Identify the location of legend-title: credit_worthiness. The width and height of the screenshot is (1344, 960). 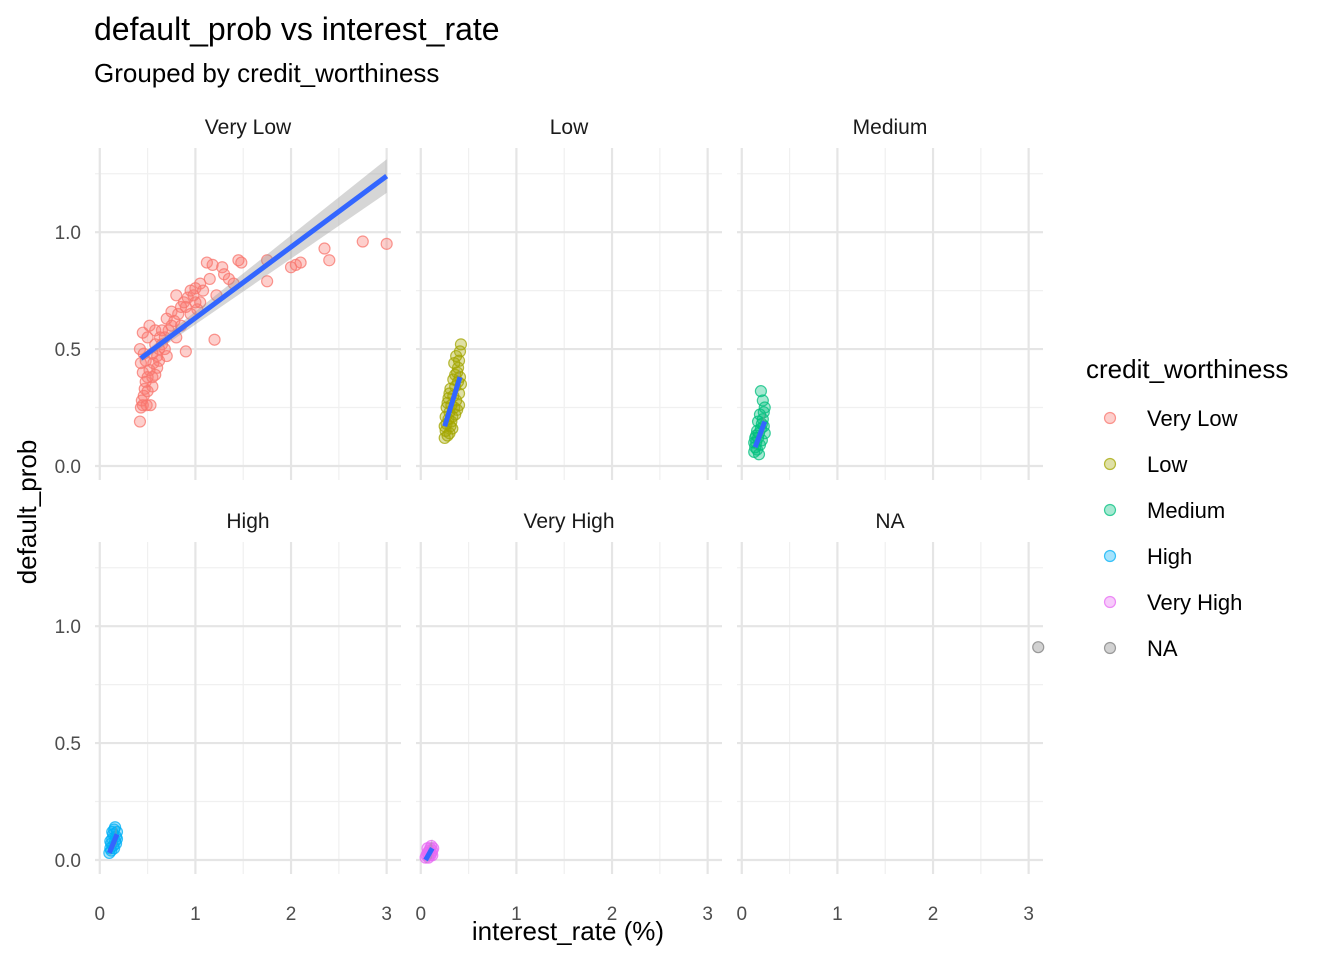
(1187, 369).